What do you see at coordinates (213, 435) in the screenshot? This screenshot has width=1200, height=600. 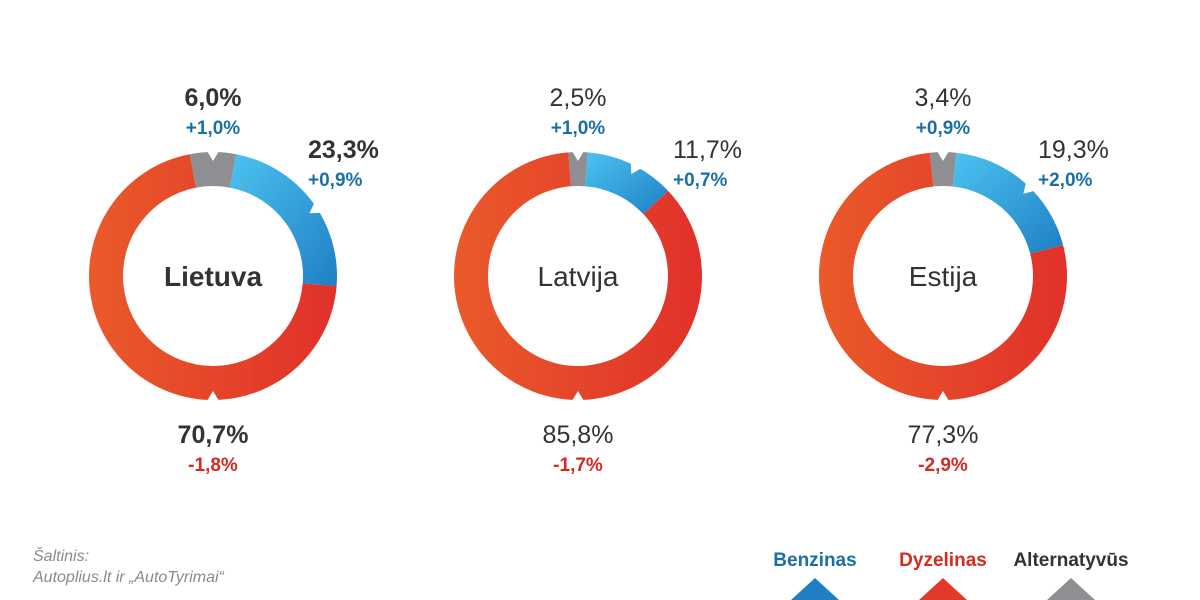 I see `dyzelinas-value: 70,7%` at bounding box center [213, 435].